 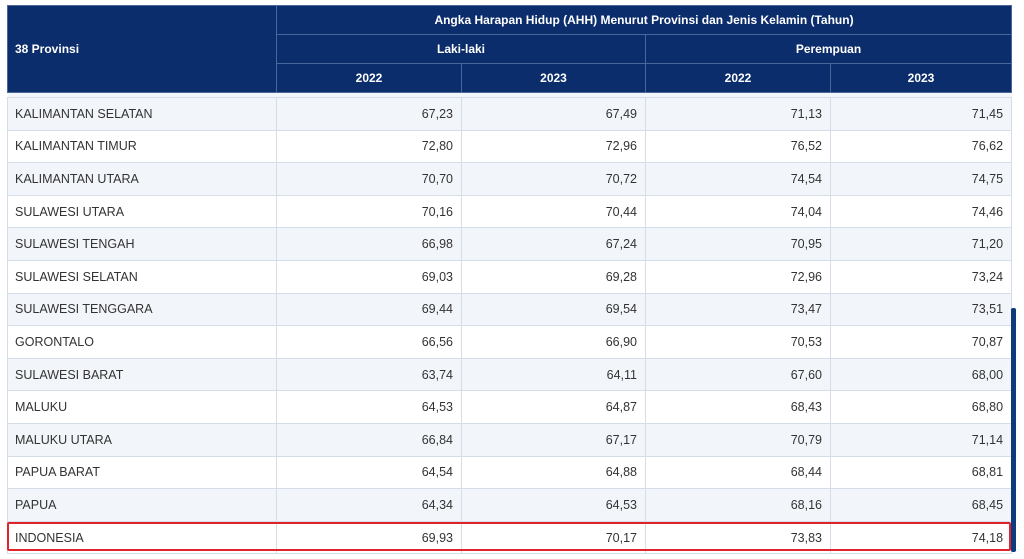 I want to click on value-cell: 73,47, so click(x=738, y=309).